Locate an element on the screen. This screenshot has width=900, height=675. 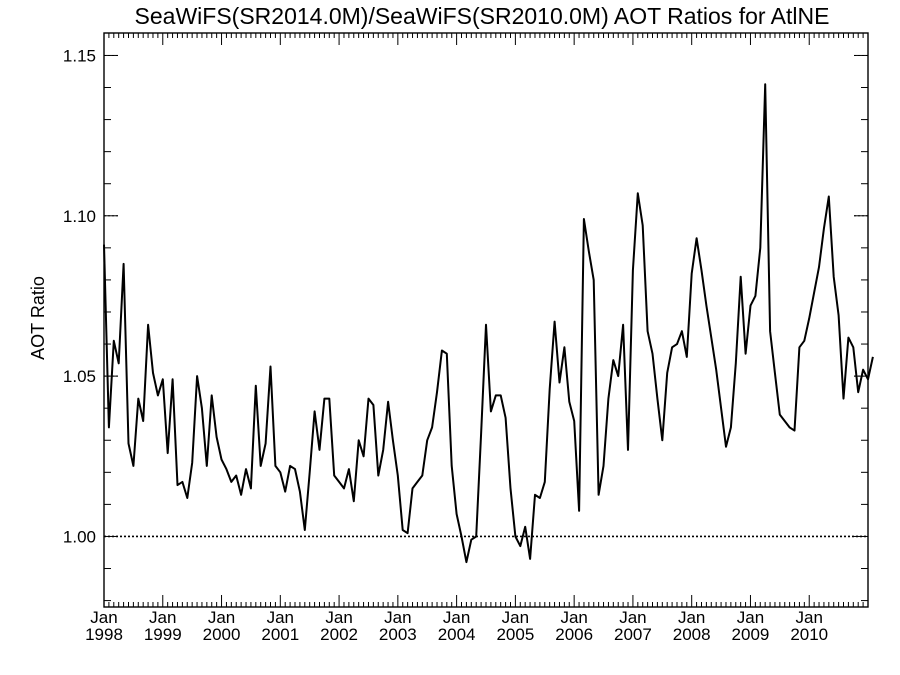
x-tick-year: 2003 is located at coordinates (398, 634).